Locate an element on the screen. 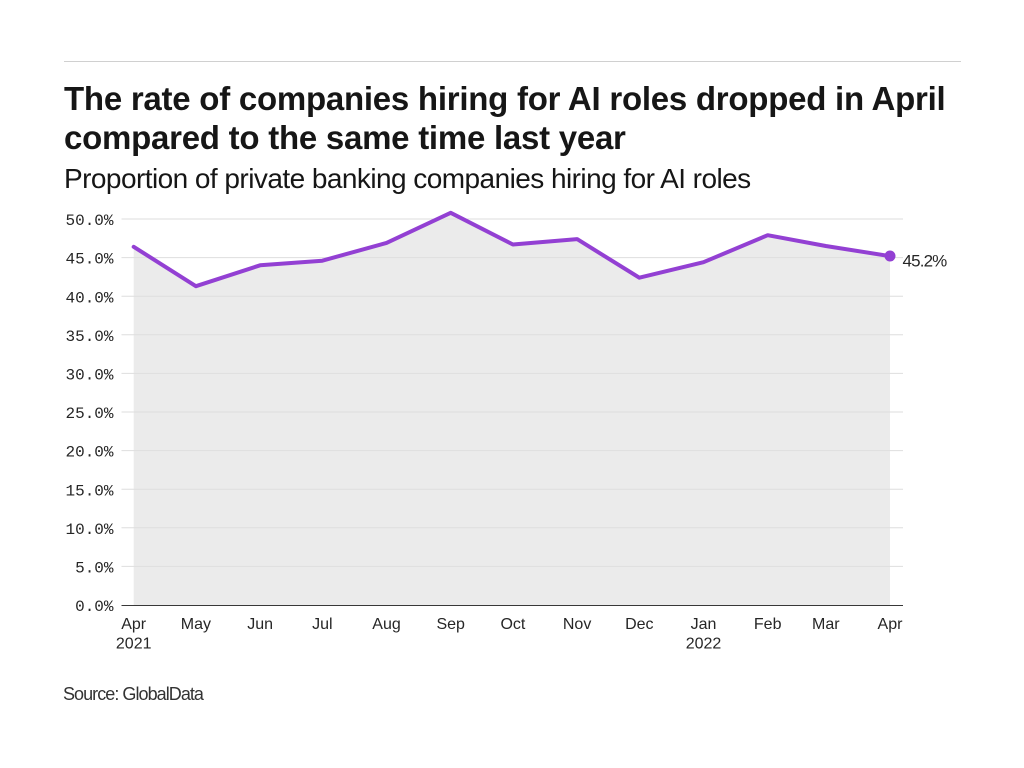 This screenshot has height=768, width=1024. svg-text: Nov is located at coordinates (577, 624).